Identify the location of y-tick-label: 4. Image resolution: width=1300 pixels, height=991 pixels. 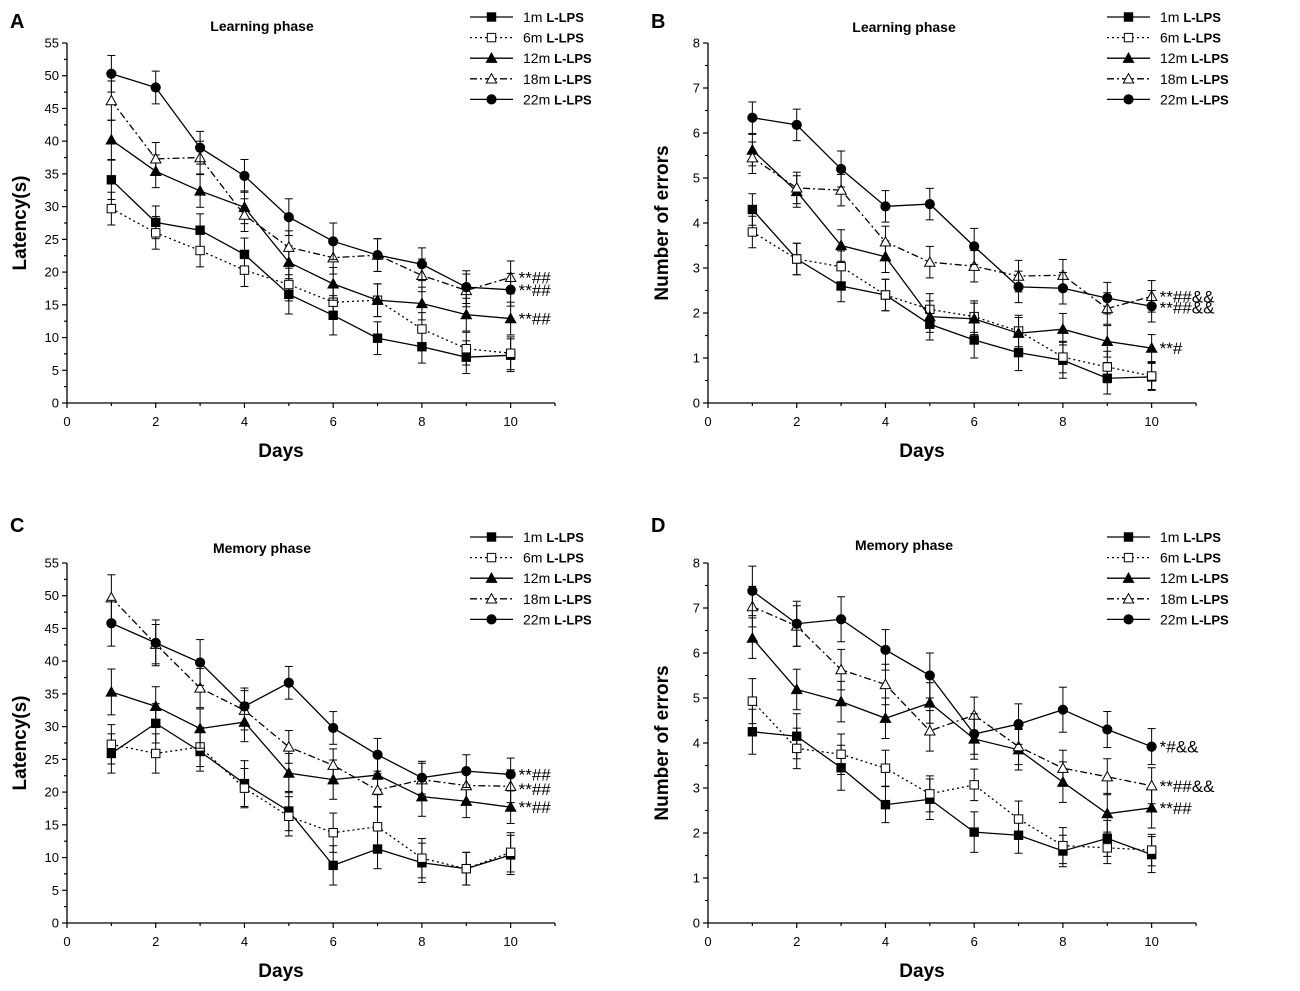
(696, 223).